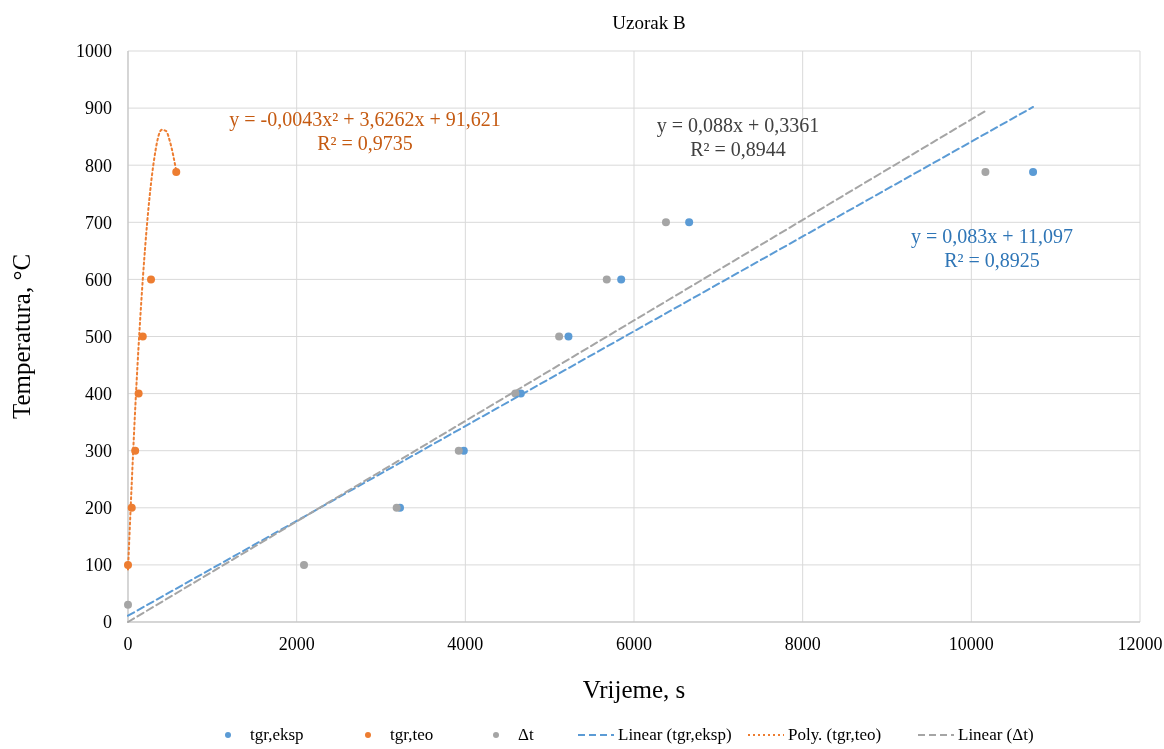 This screenshot has width=1164, height=749. Describe the element at coordinates (98, 508) in the screenshot. I see `y-tick-label: 200` at that location.